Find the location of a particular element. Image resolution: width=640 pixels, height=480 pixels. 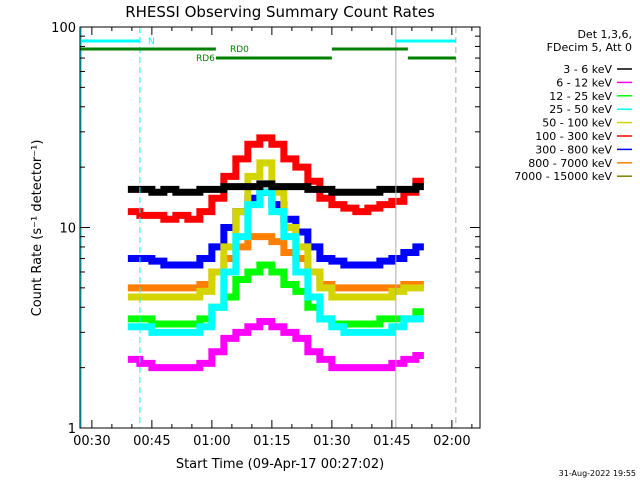

legend-label: 7000 - 15000 keV is located at coordinates (563, 176).